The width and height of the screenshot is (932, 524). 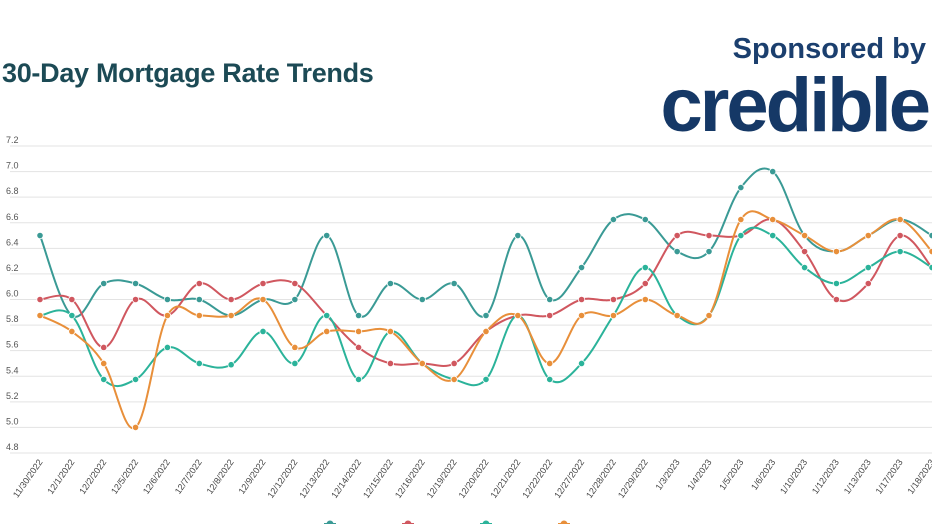 I want to click on x-tick-label: 12/15/2022, so click(x=378, y=478).